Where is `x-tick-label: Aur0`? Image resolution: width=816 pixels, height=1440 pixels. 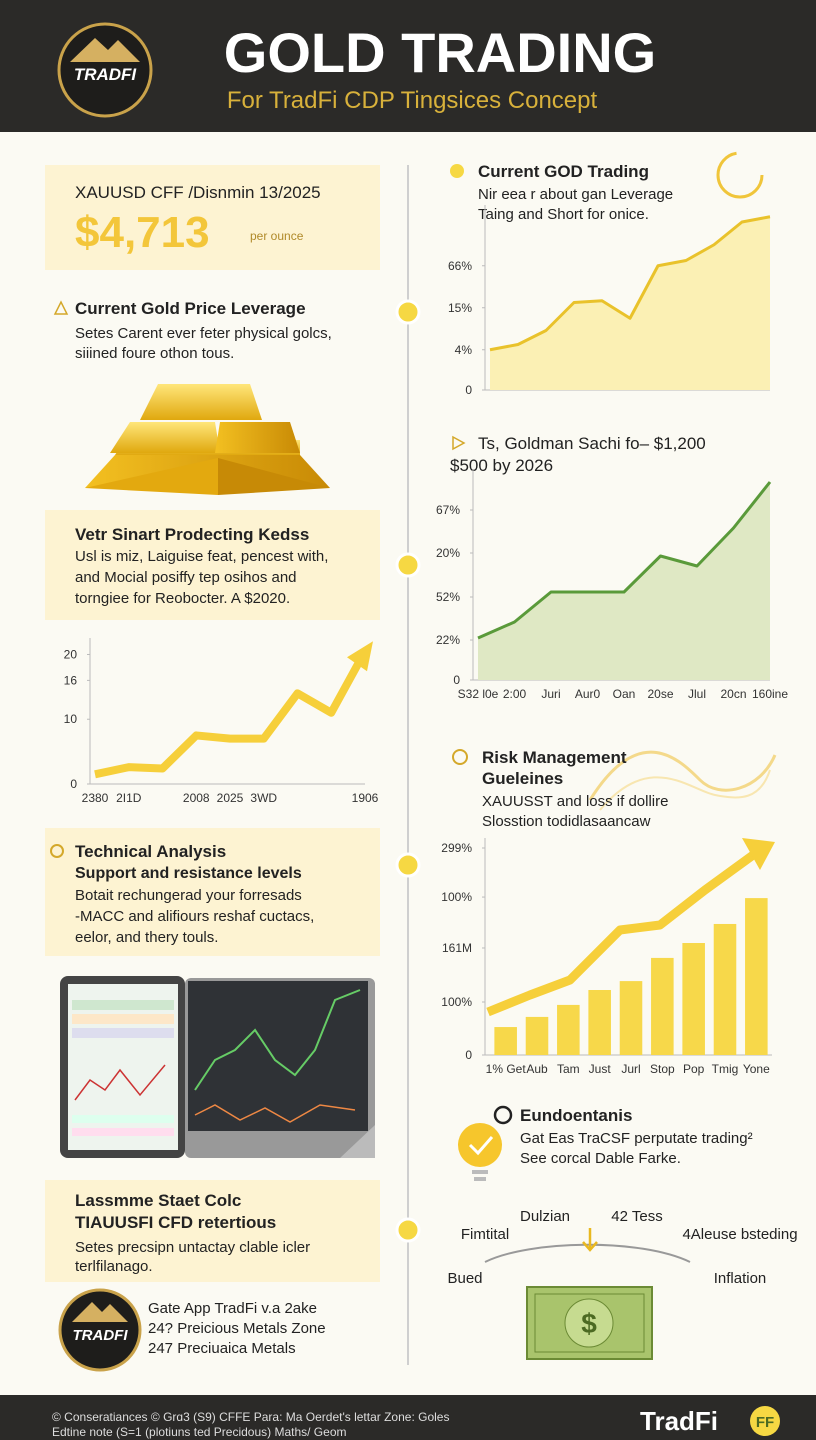
x-tick-label: Aur0 is located at coordinates (588, 694).